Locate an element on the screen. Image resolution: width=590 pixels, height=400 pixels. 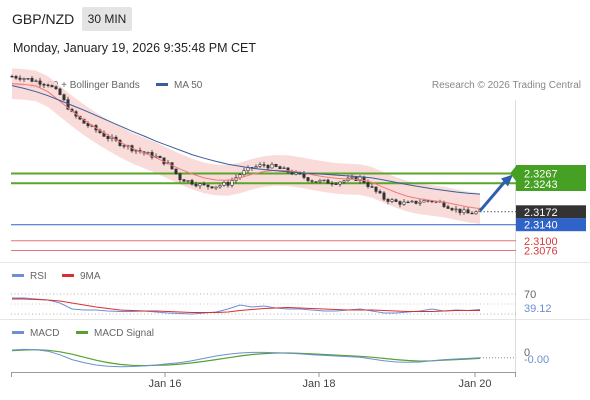
macd-panel: 0-0.00 is located at coordinates (280, 357).